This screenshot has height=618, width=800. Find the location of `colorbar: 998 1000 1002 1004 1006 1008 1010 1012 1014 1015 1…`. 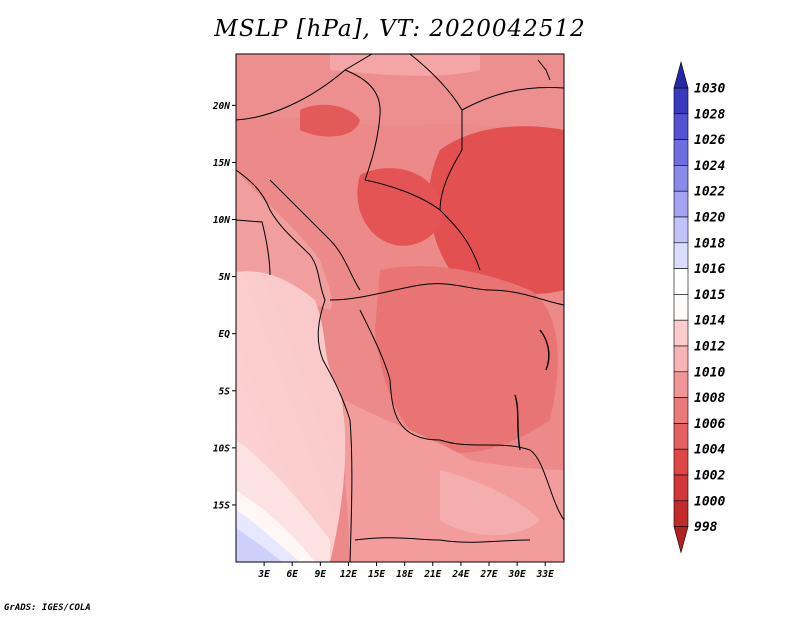

colorbar: 998 1000 1002 1004 1006 1008 1010 1012 1014 1015 1… is located at coordinates (699, 307).